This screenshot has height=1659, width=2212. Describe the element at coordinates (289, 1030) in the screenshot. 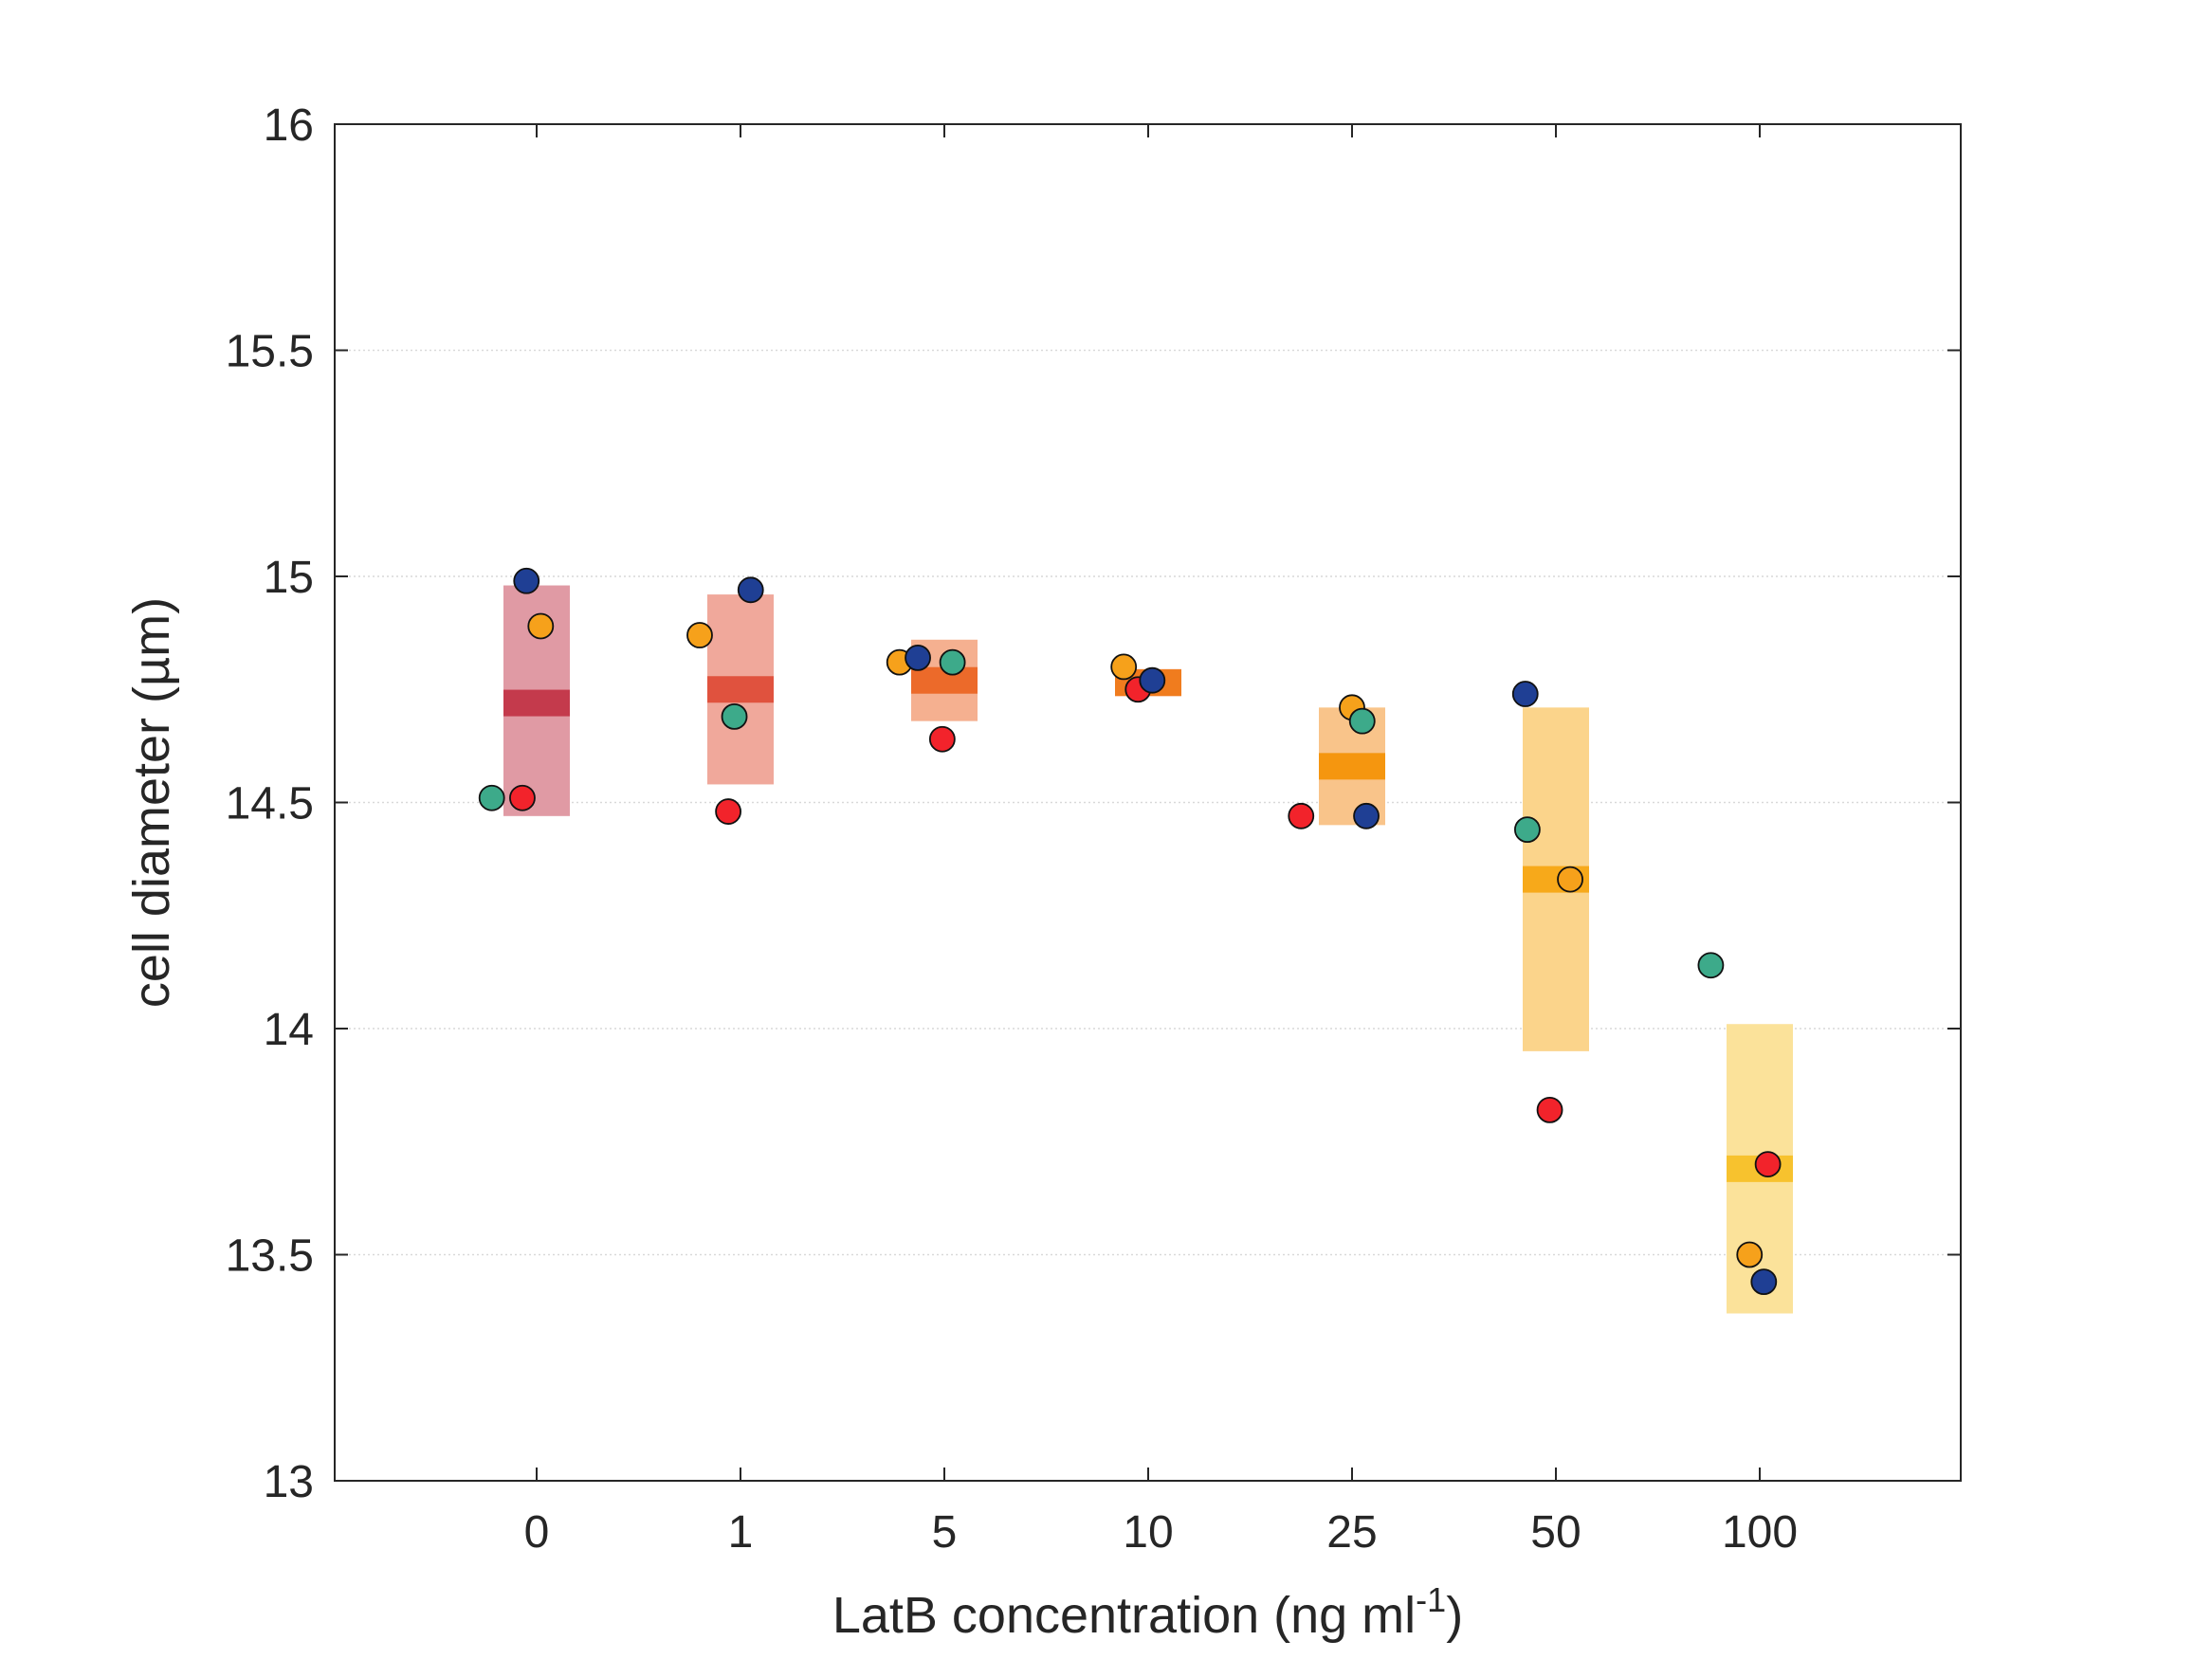

I see `y-tick-label: 14` at that location.